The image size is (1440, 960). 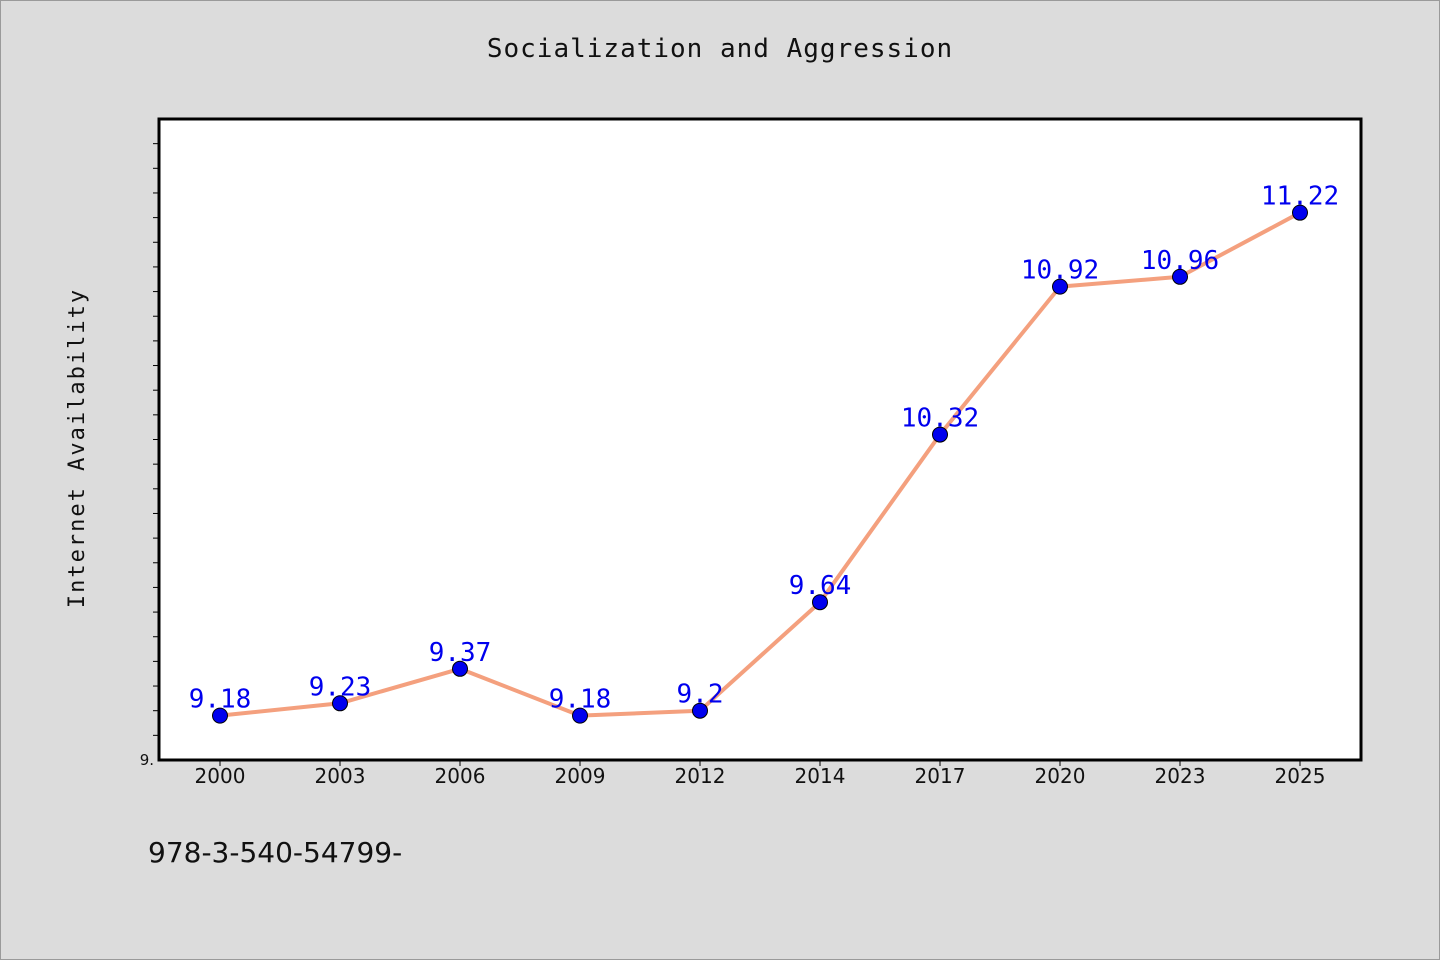 I want to click on x-tick-label: 2025, so click(x=1300, y=776).